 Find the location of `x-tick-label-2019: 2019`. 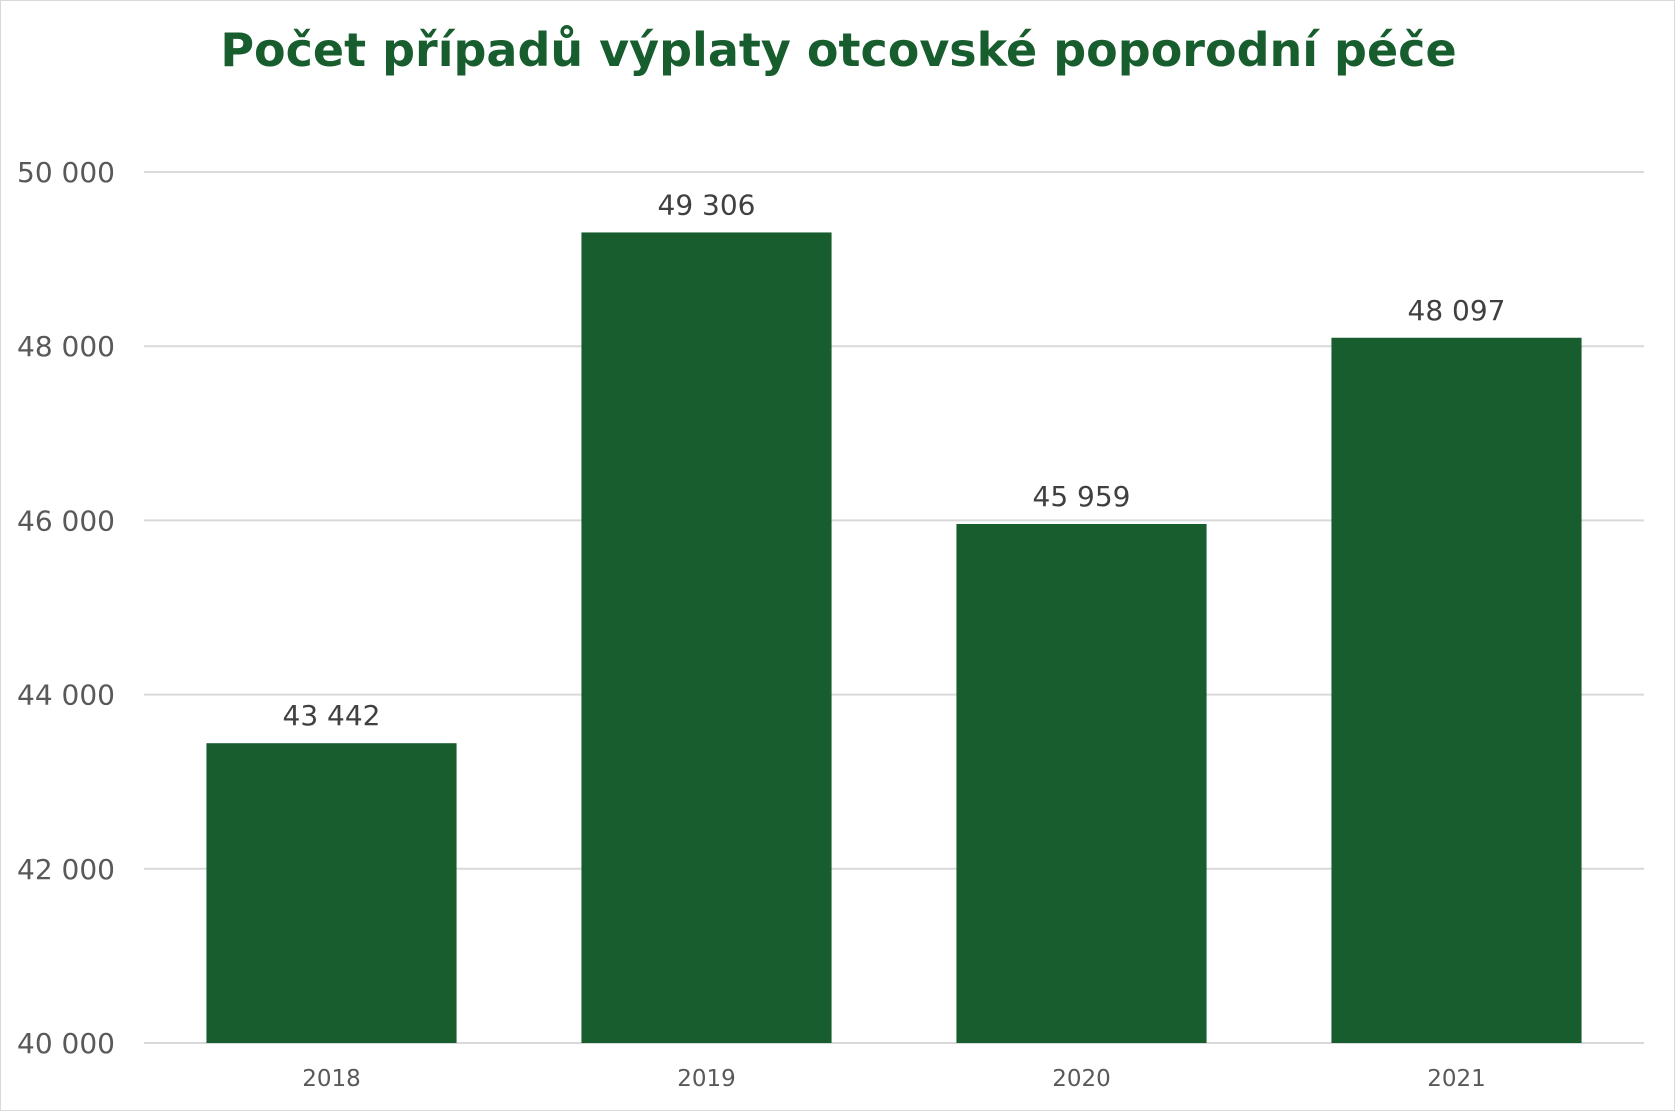

x-tick-label-2019: 2019 is located at coordinates (706, 1079).